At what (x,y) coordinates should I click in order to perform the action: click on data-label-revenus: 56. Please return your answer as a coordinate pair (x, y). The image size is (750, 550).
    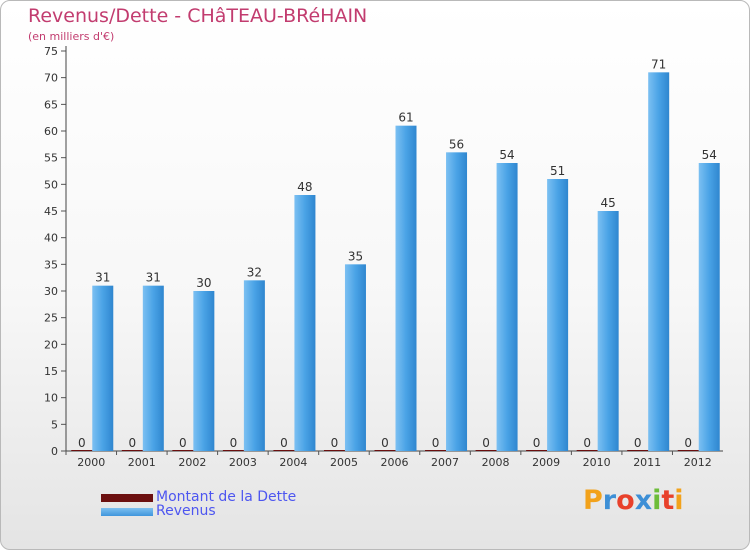
    Looking at the image, I should click on (456, 144).